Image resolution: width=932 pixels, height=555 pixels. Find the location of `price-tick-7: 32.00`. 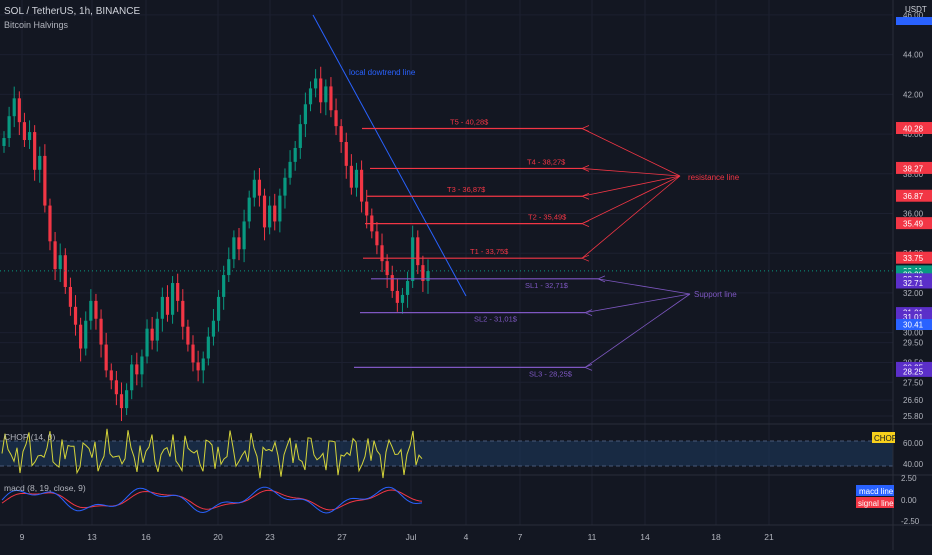

price-tick-7: 32.00 is located at coordinates (913, 293).